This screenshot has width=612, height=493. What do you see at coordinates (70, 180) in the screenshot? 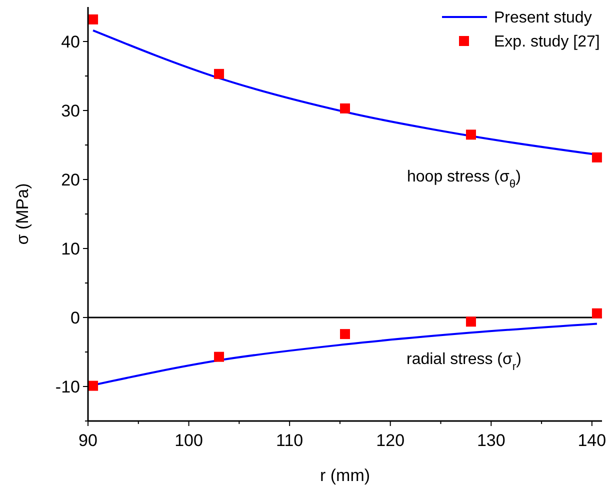
I see `y-tick-label: 20` at bounding box center [70, 180].